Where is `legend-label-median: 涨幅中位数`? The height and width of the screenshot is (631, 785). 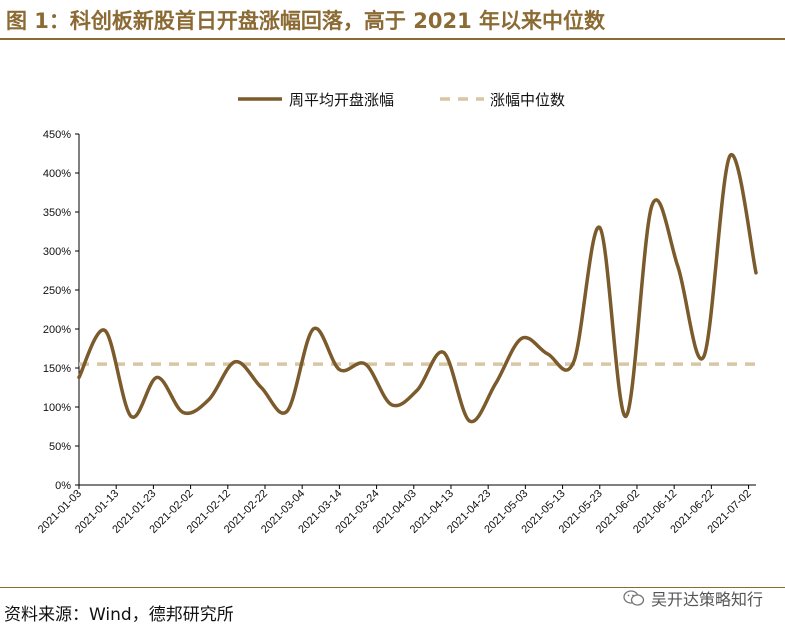
legend-label-median: 涨幅中位数 is located at coordinates (527, 100).